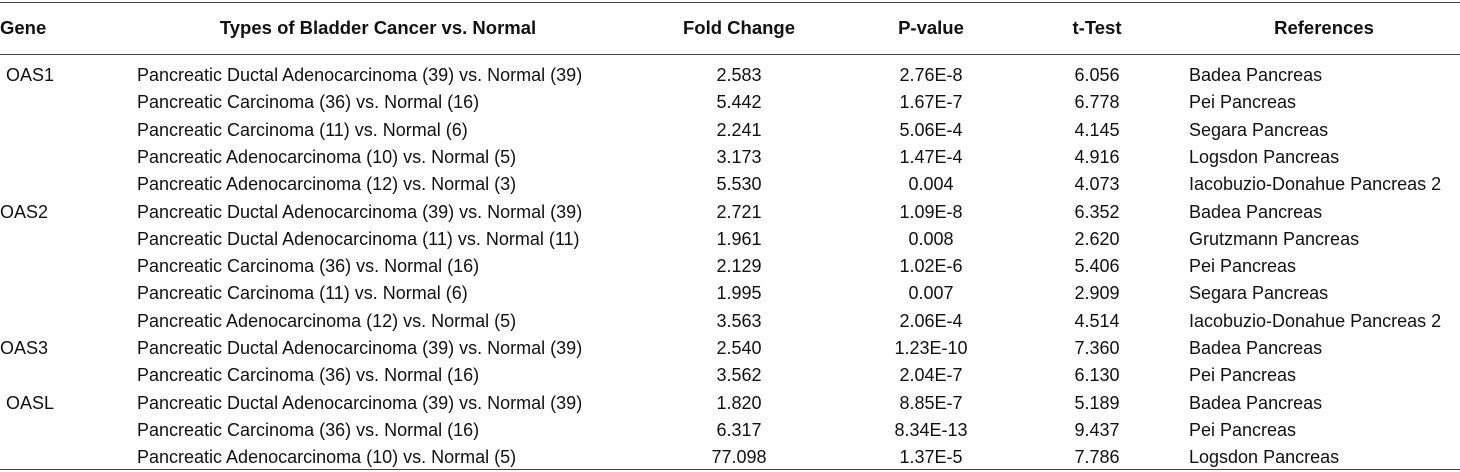  I want to click on cell-t-test: 6.778, so click(1097, 102).